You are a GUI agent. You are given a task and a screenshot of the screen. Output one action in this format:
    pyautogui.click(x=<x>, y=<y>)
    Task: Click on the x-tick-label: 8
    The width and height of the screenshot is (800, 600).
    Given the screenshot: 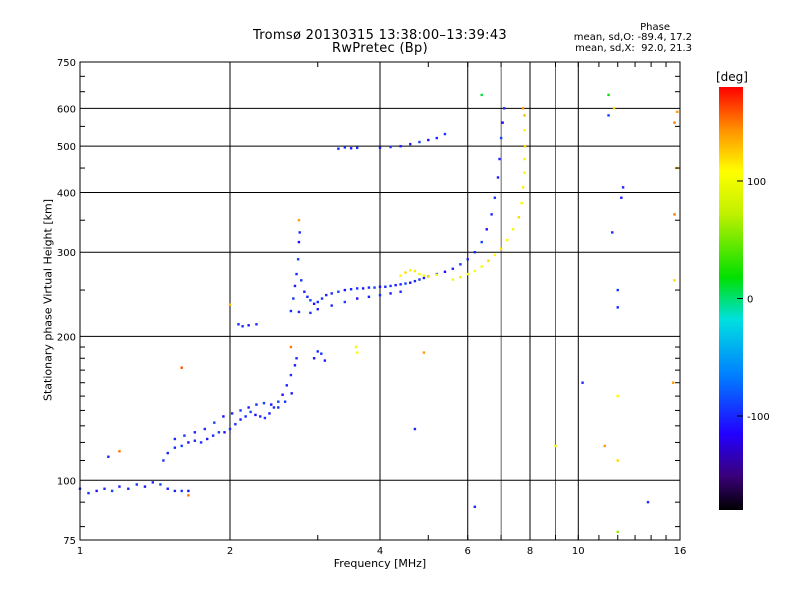 What is the action you would take?
    pyautogui.click(x=530, y=551)
    